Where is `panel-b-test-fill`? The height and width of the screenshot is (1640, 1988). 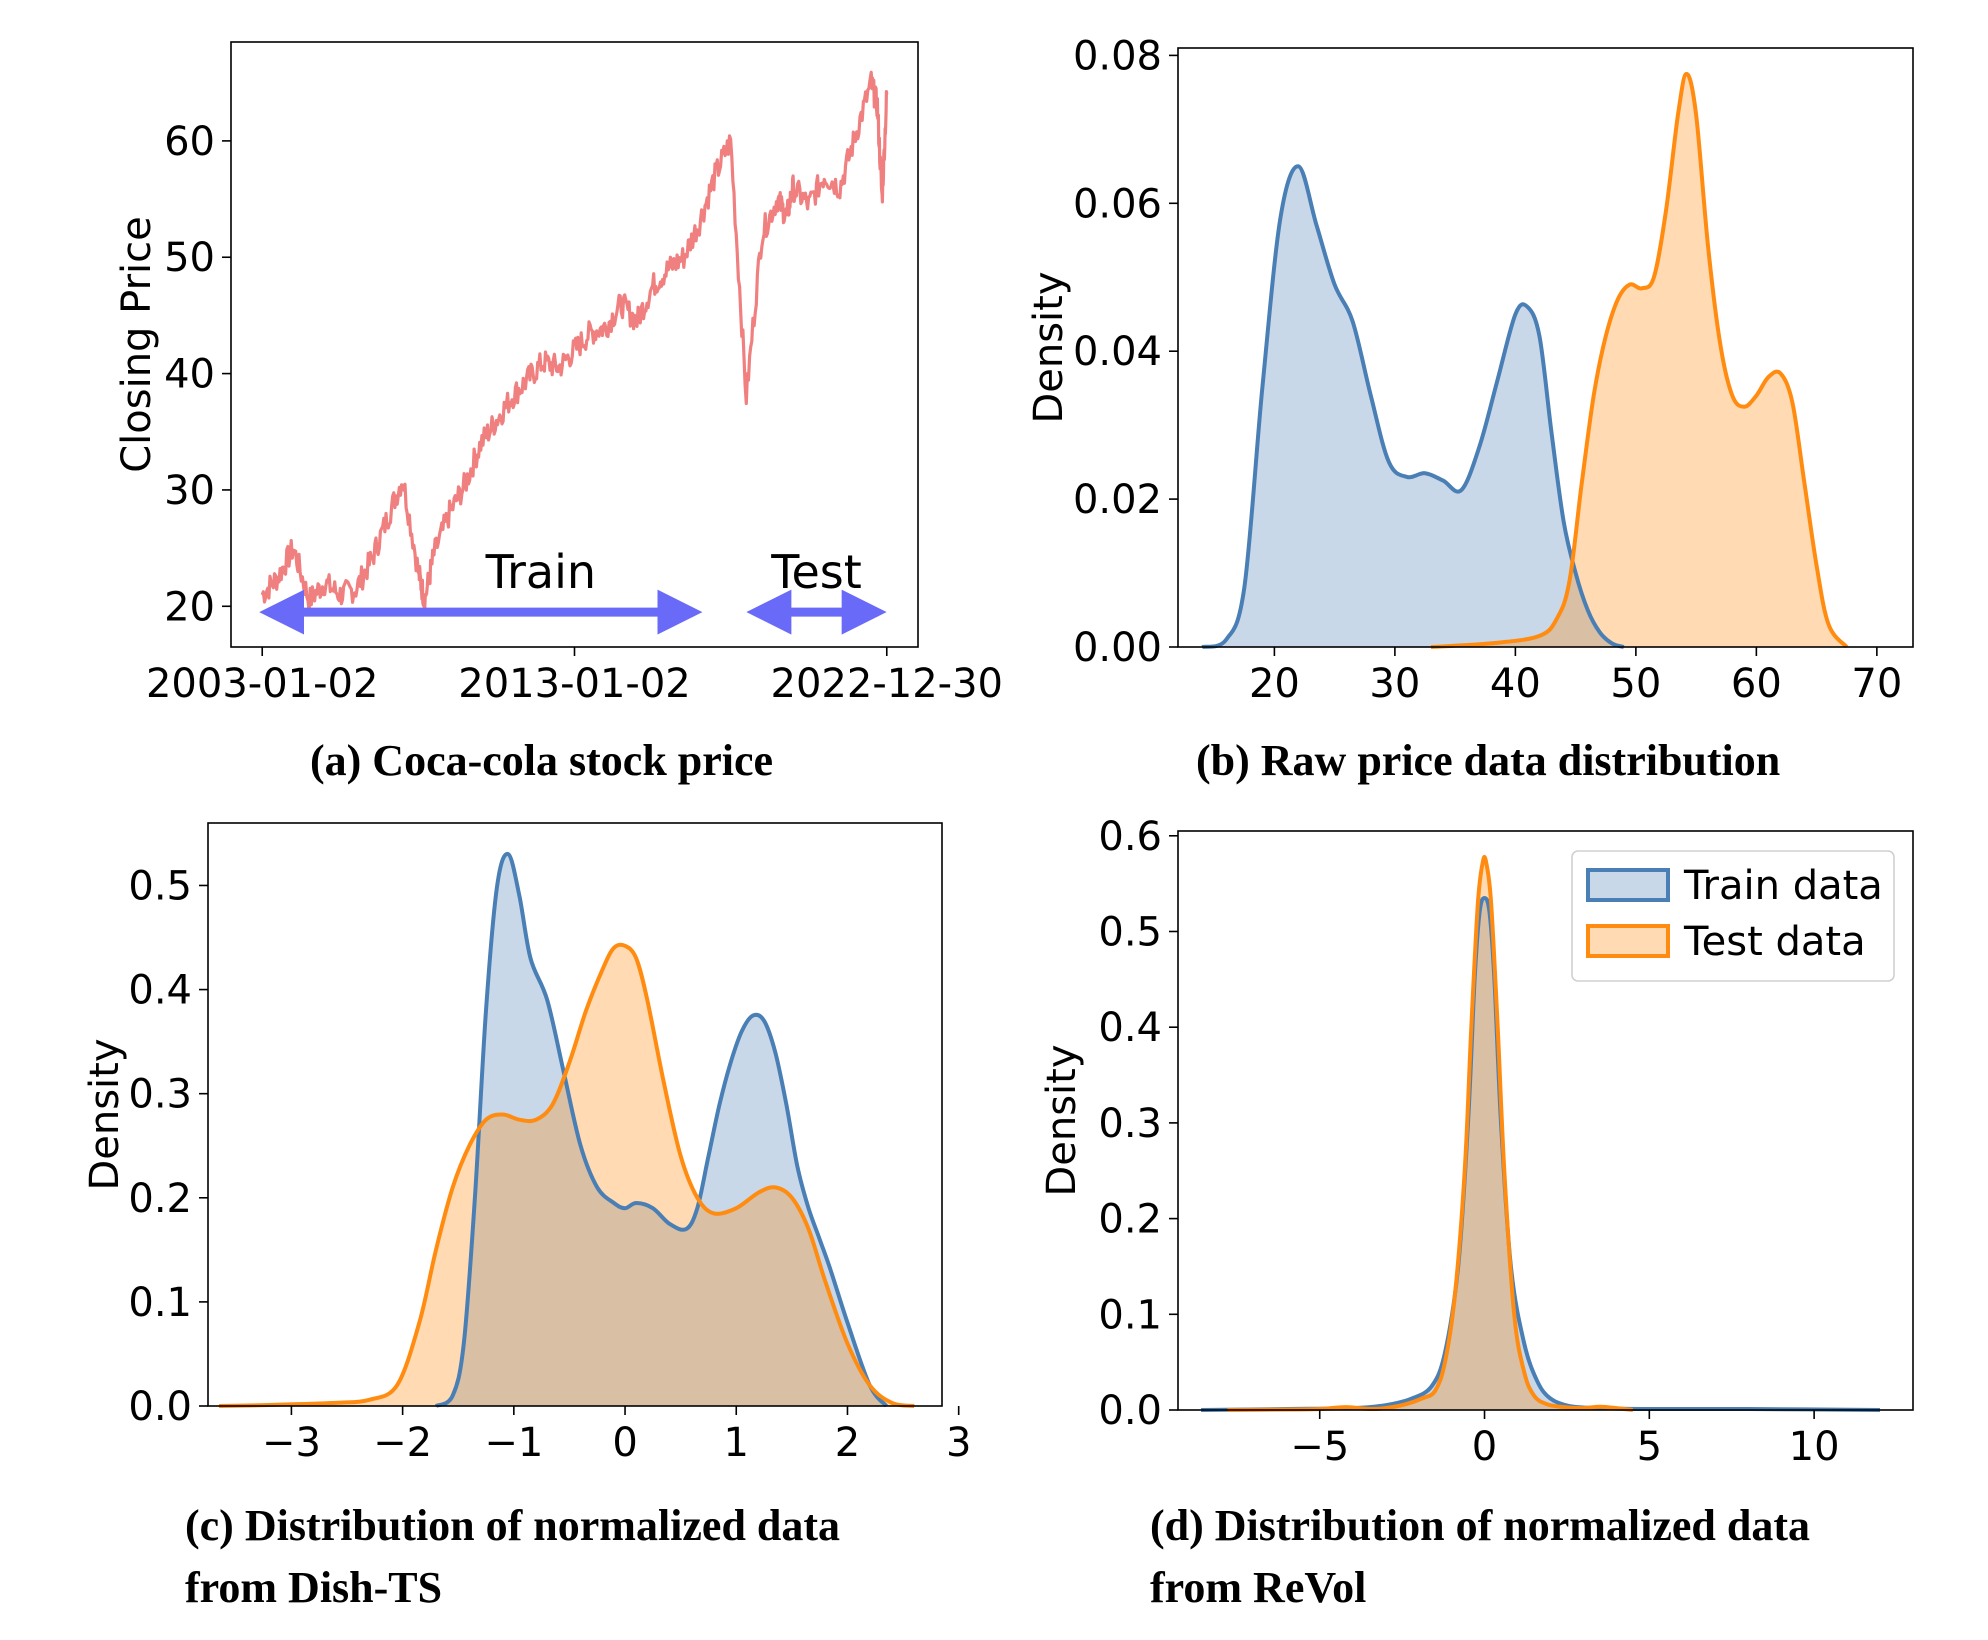 panel-b-test-fill is located at coordinates (1639, 360).